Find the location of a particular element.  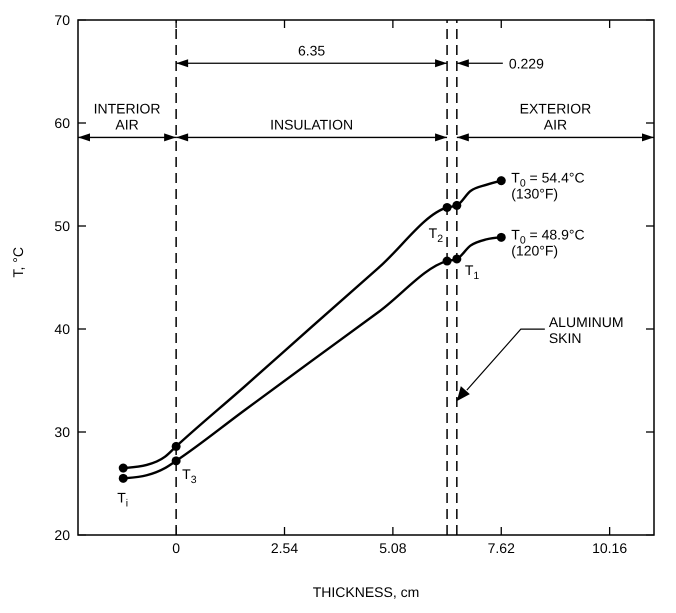

x-tick-label: 0 is located at coordinates (176, 548).